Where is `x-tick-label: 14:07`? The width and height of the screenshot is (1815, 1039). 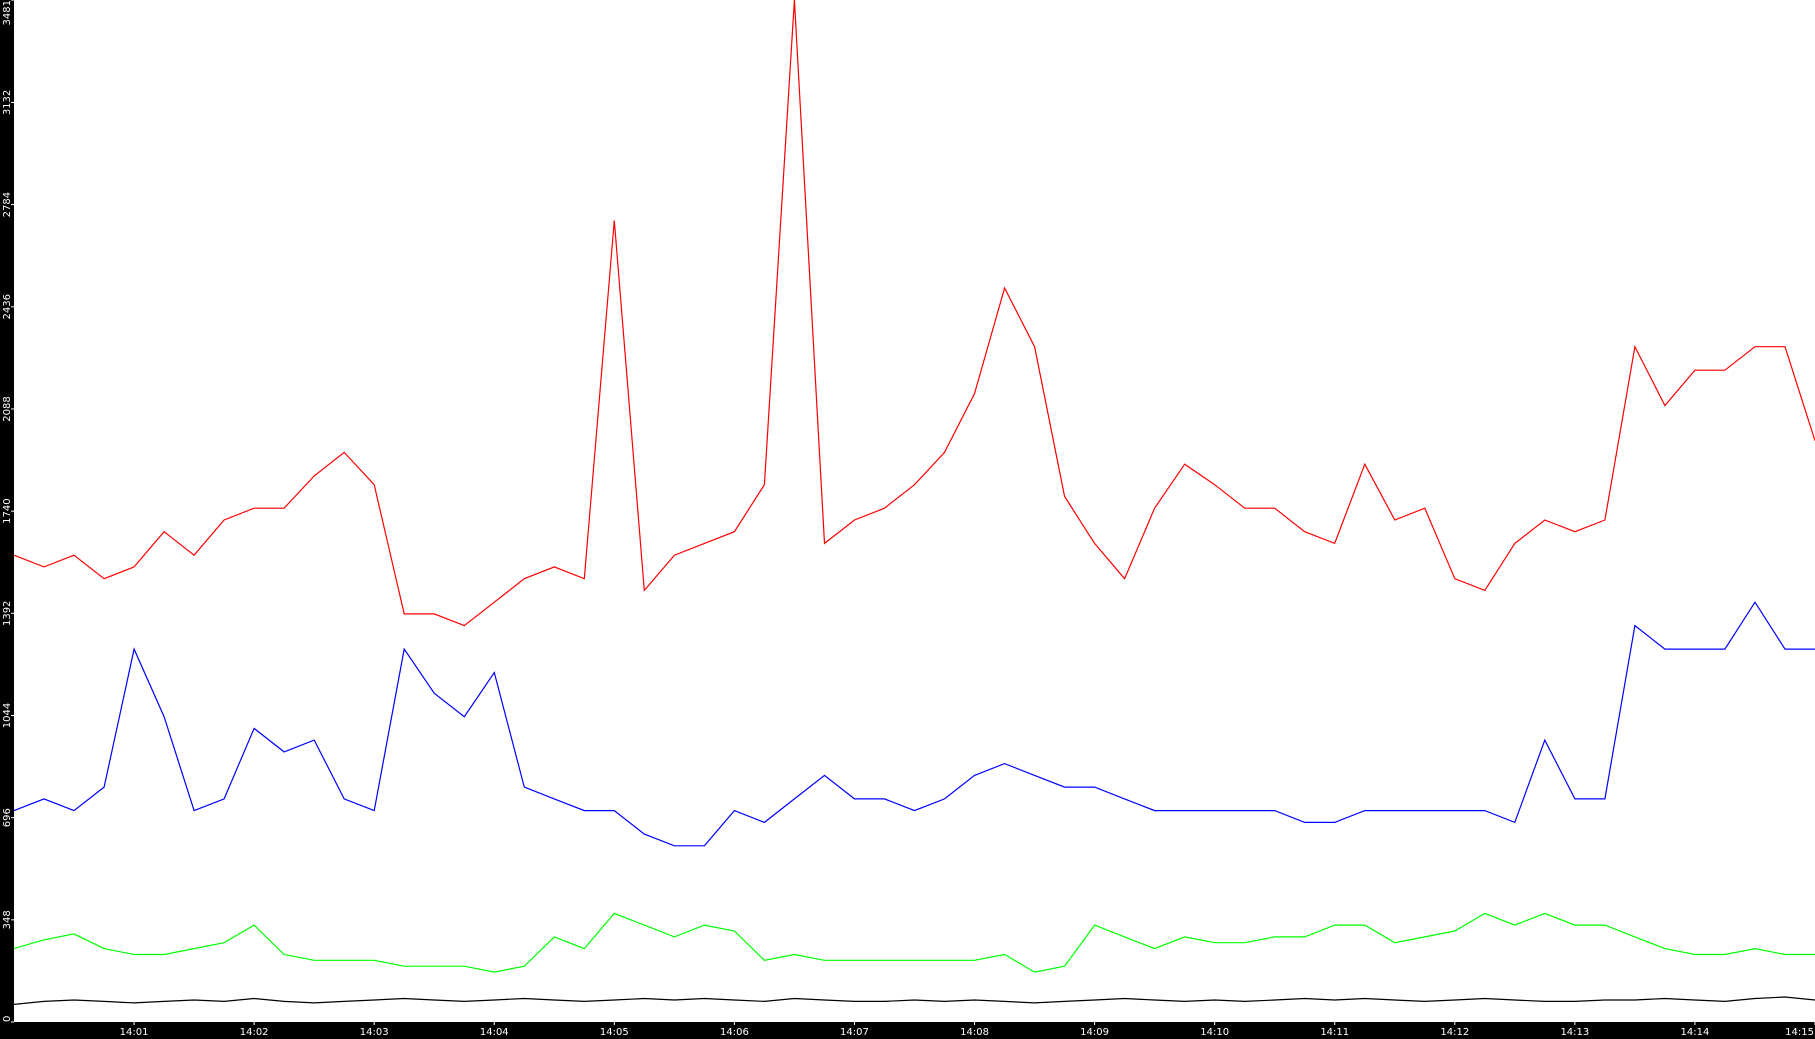
x-tick-label: 14:07 is located at coordinates (854, 1032).